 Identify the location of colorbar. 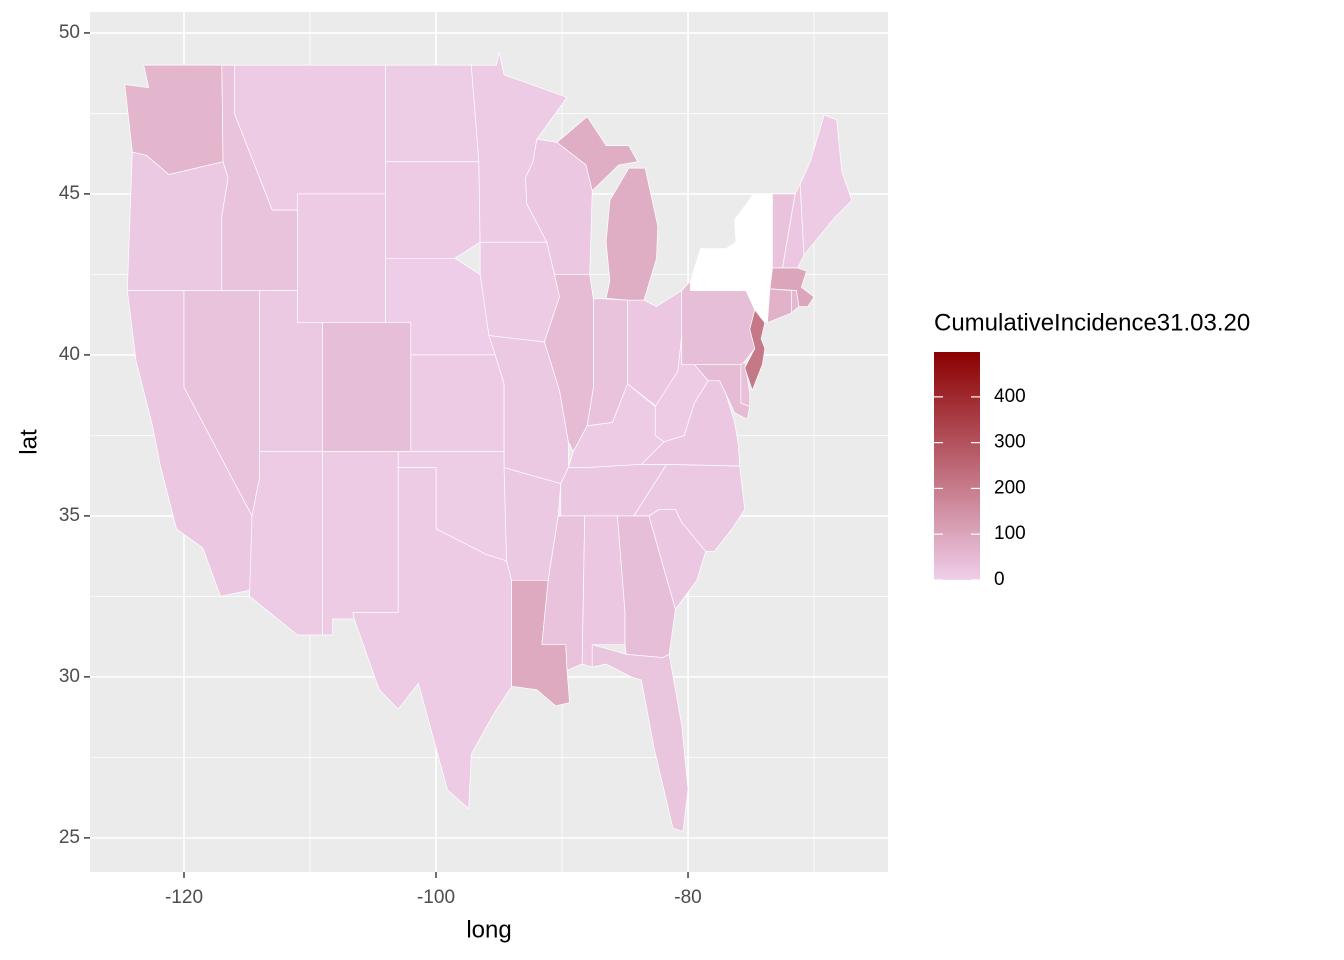
(957, 466).